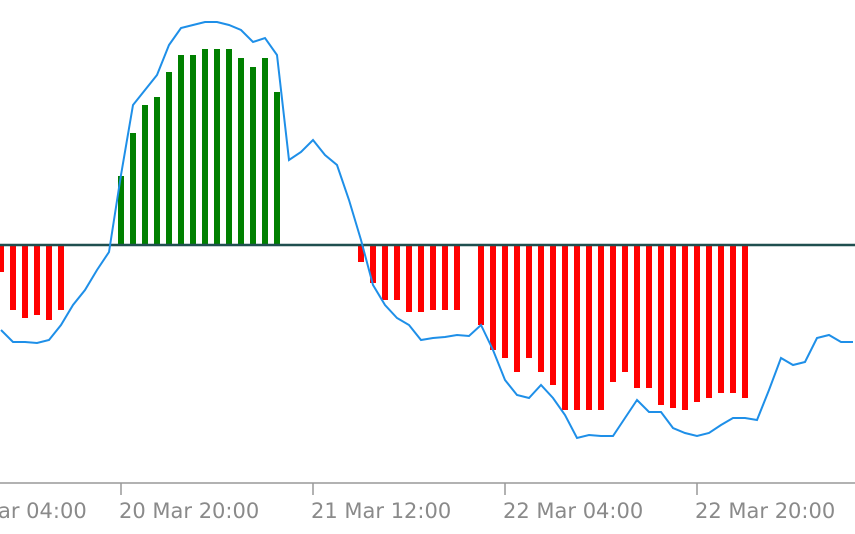 Image resolution: width=855 pixels, height=534 pixels. Describe the element at coordinates (765, 511) in the screenshot. I see `x-tick-label: 22 Mar 20:00` at that location.